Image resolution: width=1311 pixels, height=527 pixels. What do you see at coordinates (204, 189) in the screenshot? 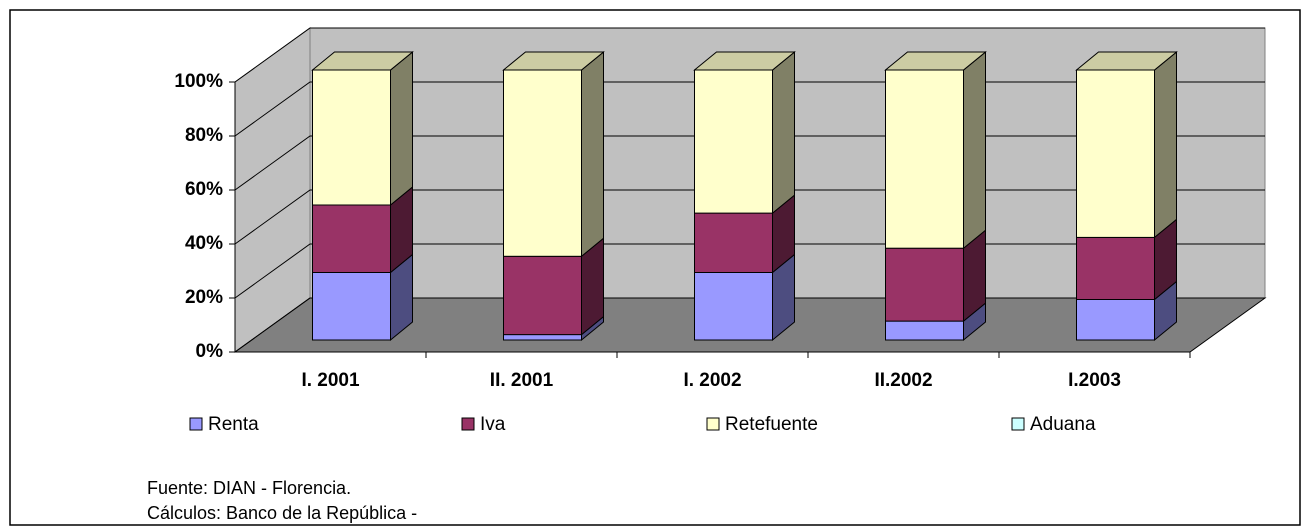
I see `y-tick-label: 60%` at bounding box center [204, 189].